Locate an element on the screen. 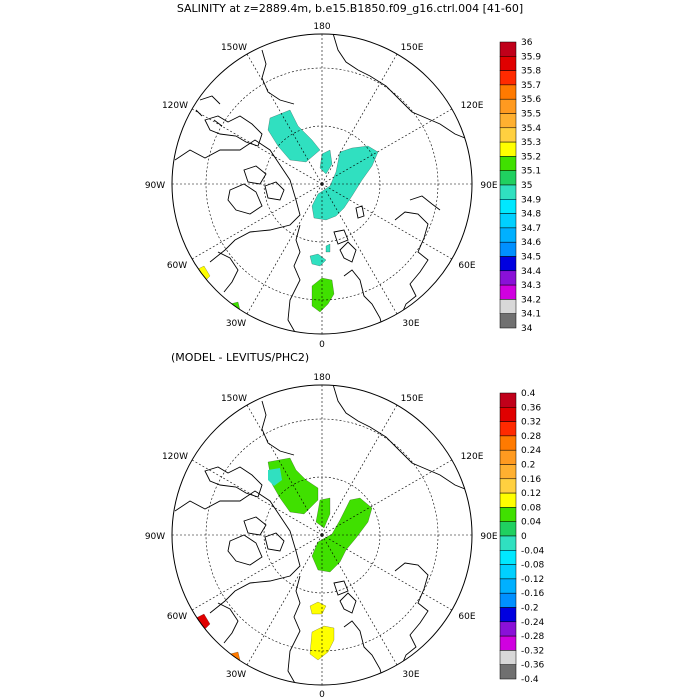 The image size is (700, 700). field-patch-south is located at coordinates (323, 295).